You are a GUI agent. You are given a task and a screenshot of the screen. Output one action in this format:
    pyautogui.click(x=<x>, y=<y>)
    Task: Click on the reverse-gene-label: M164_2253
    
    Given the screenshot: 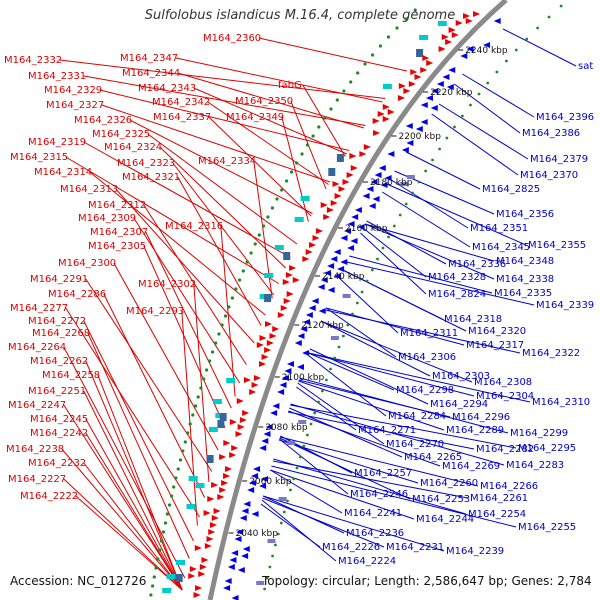 What is the action you would take?
    pyautogui.click(x=441, y=499)
    